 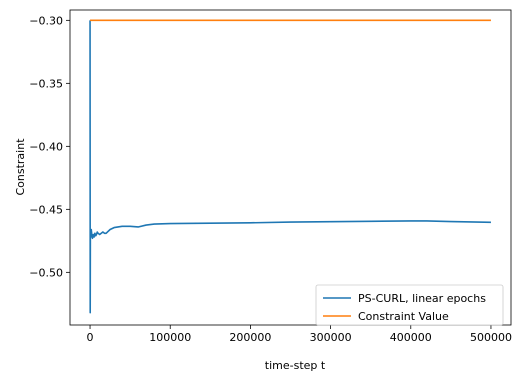 I want to click on y-tick-label: −0.35, so click(x=46, y=83).